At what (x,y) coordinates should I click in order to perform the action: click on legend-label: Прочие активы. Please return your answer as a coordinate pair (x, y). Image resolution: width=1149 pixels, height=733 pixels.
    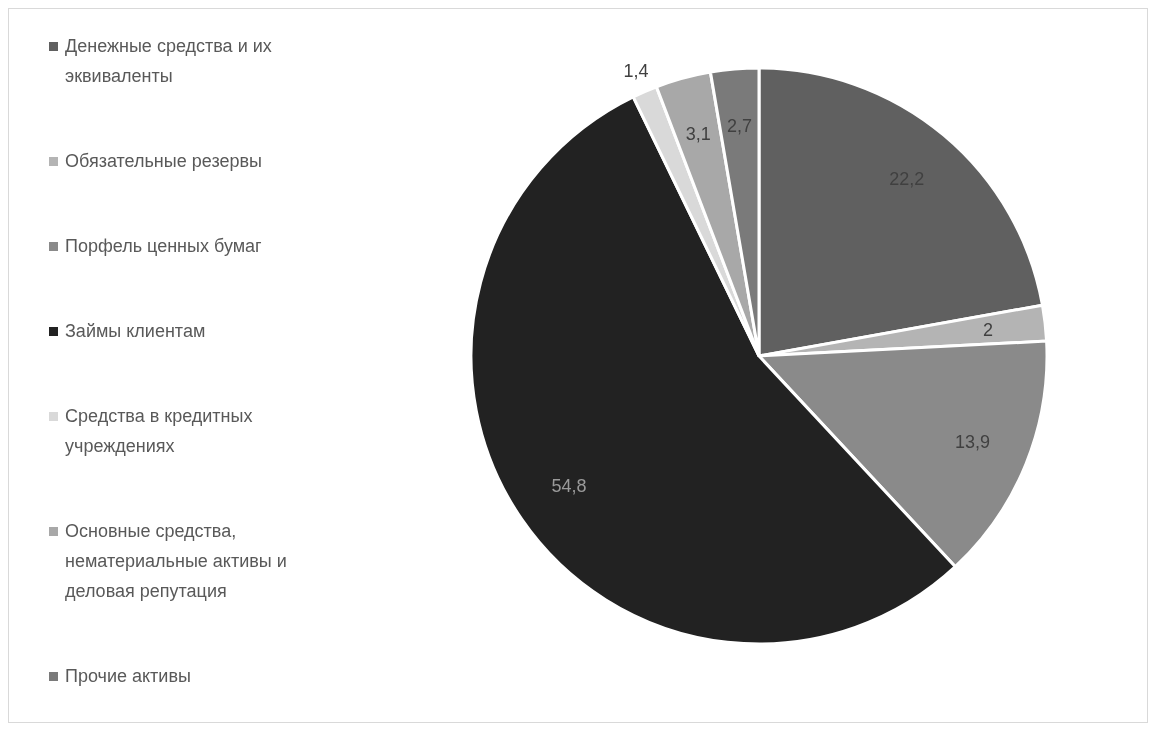
    Looking at the image, I should click on (128, 676).